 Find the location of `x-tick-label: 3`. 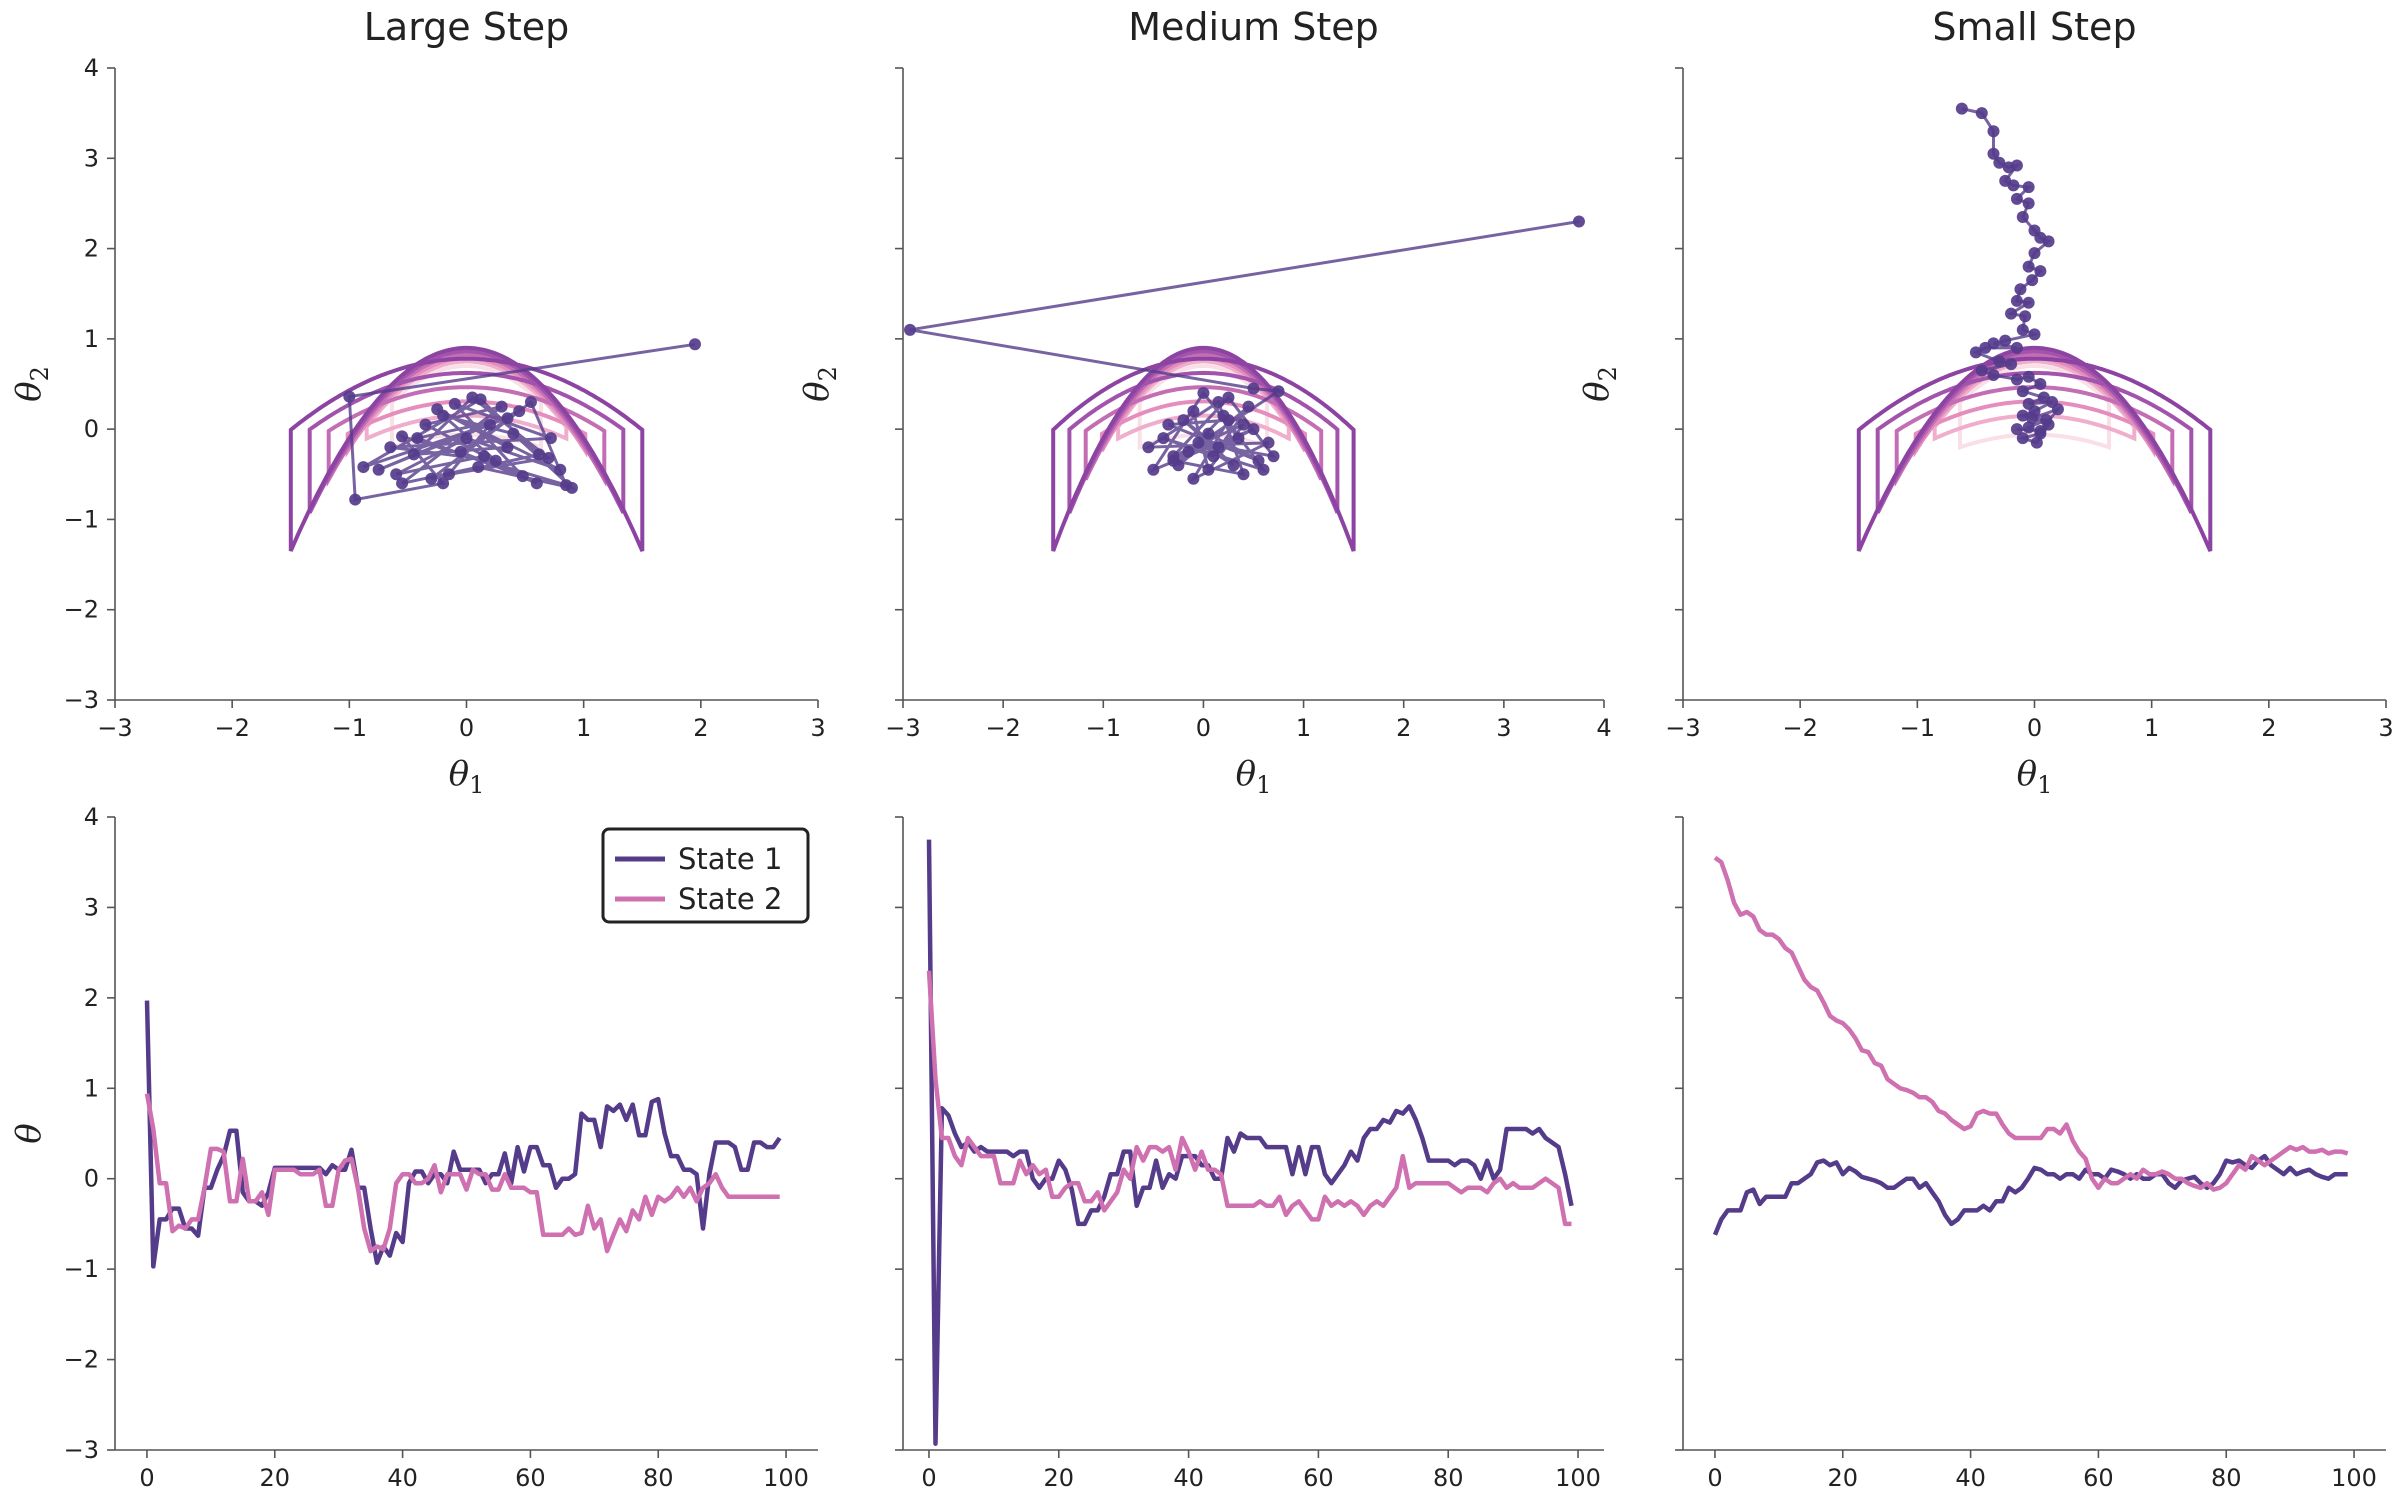

x-tick-label: 3 is located at coordinates (1503, 728).